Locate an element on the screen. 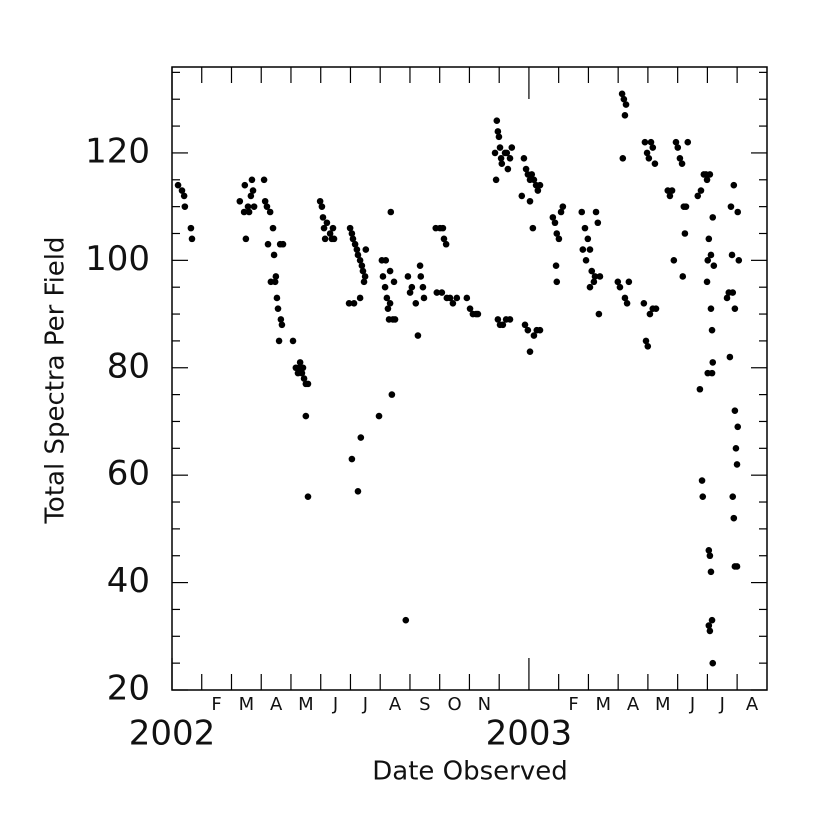 The image size is (830, 839). y-axis-label: Total Spectra Per Field is located at coordinates (56, 380).